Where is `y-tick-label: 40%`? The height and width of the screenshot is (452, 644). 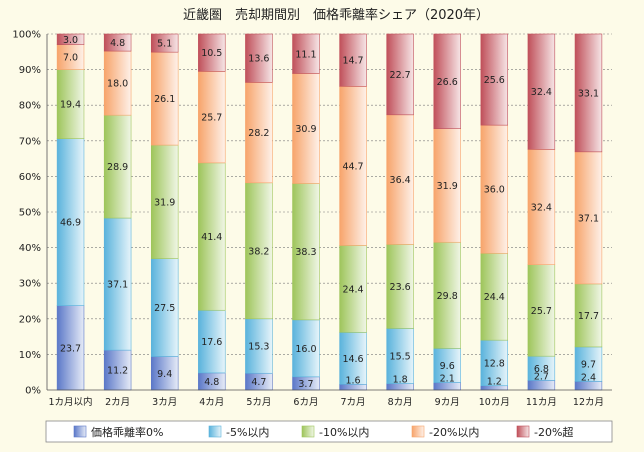 y-tick-label: 40% is located at coordinates (30, 248).